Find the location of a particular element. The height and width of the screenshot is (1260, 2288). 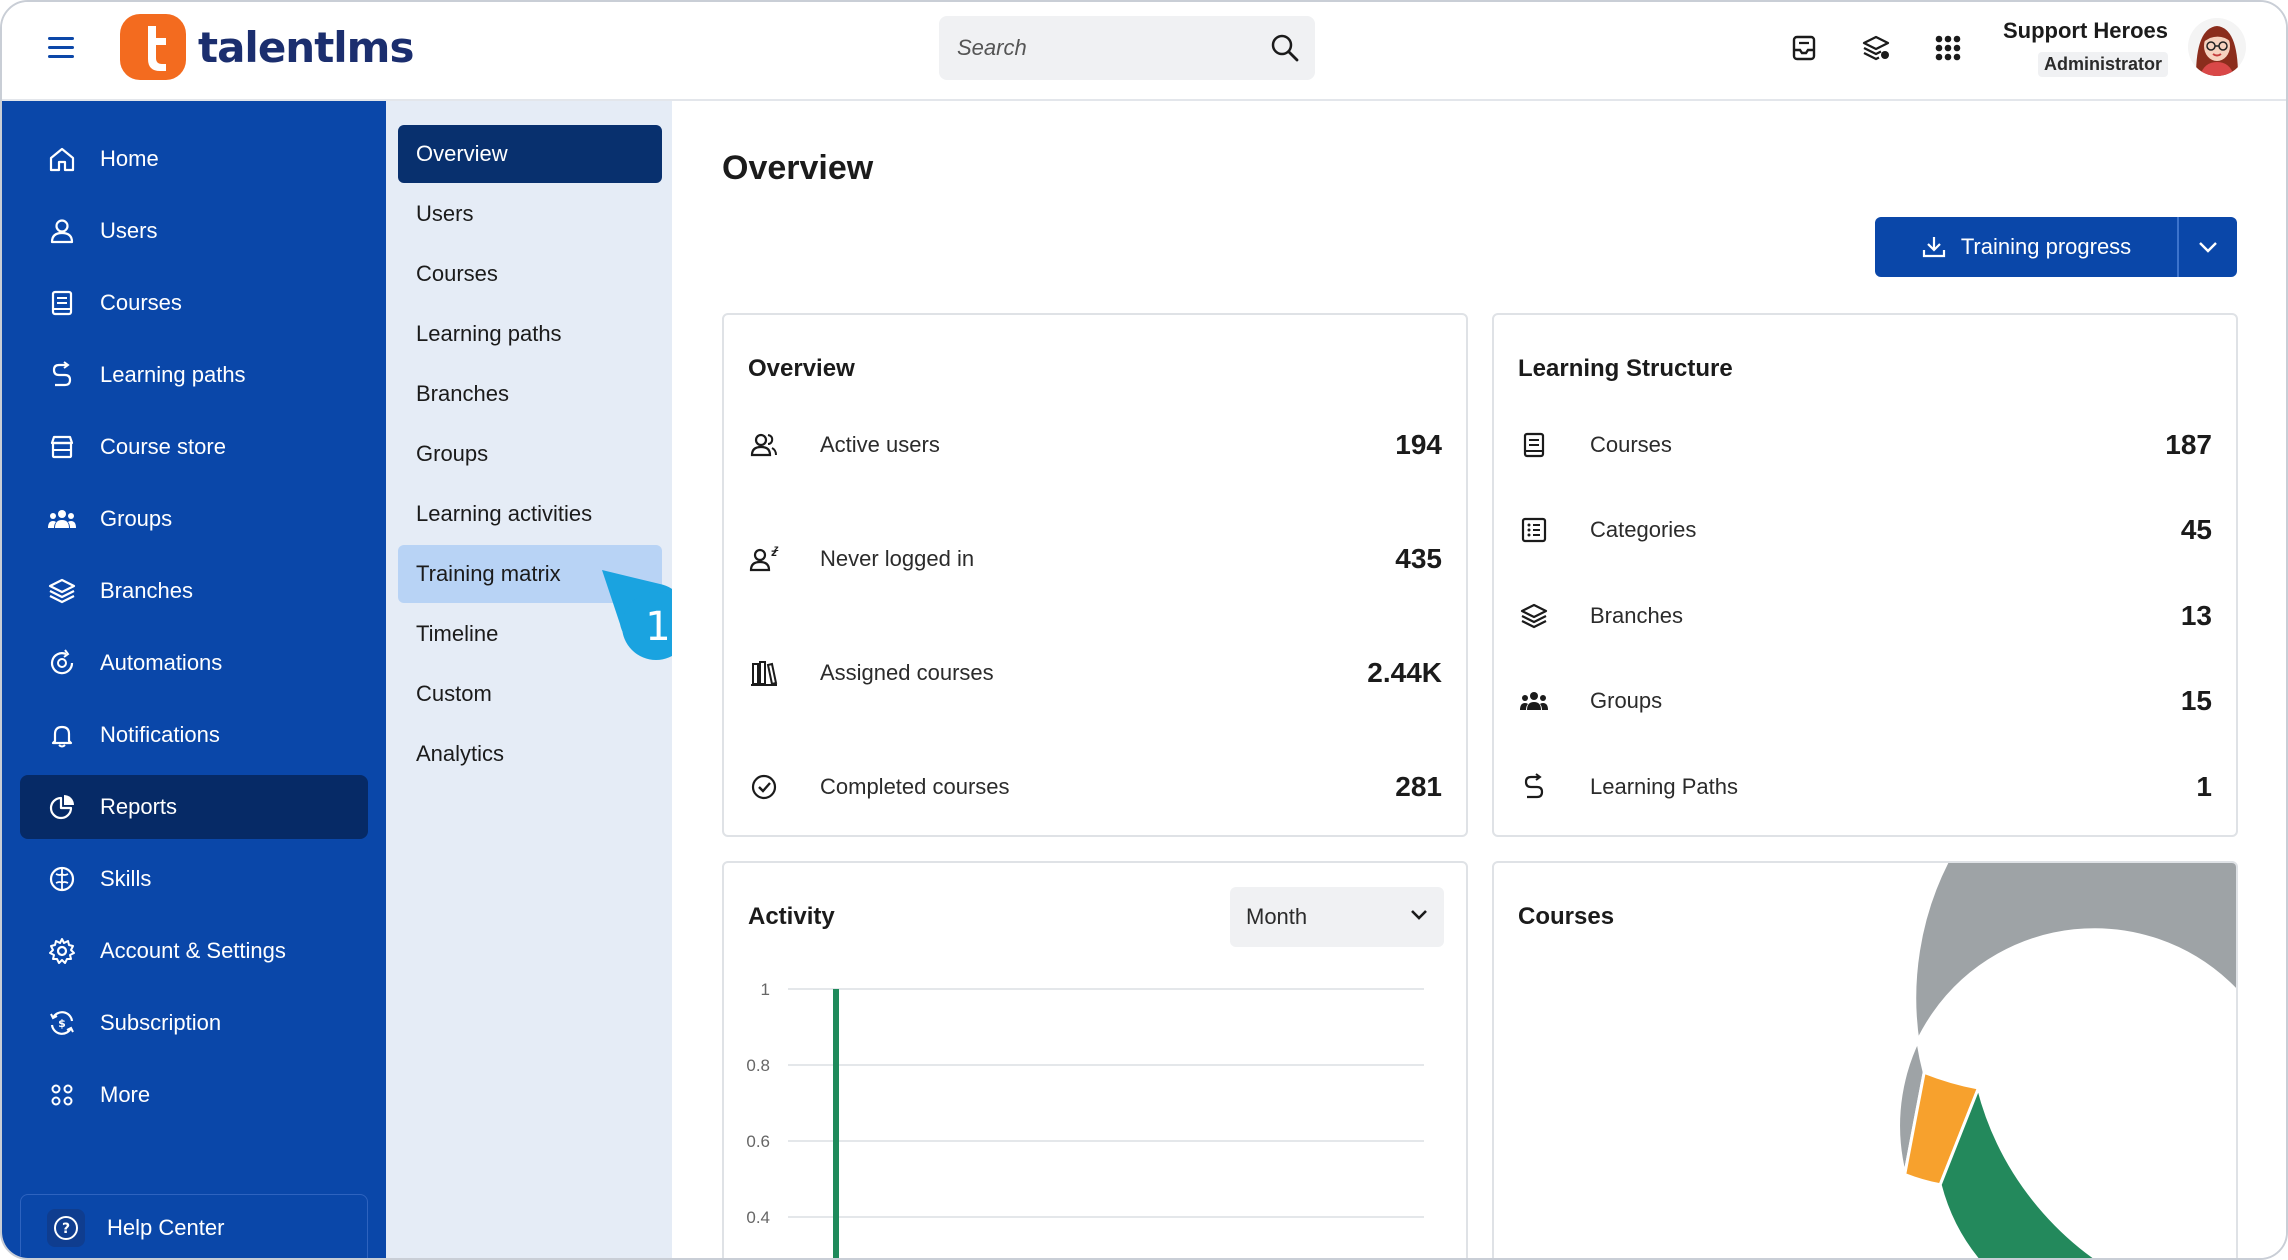

structure-label: Courses is located at coordinates (1631, 444).